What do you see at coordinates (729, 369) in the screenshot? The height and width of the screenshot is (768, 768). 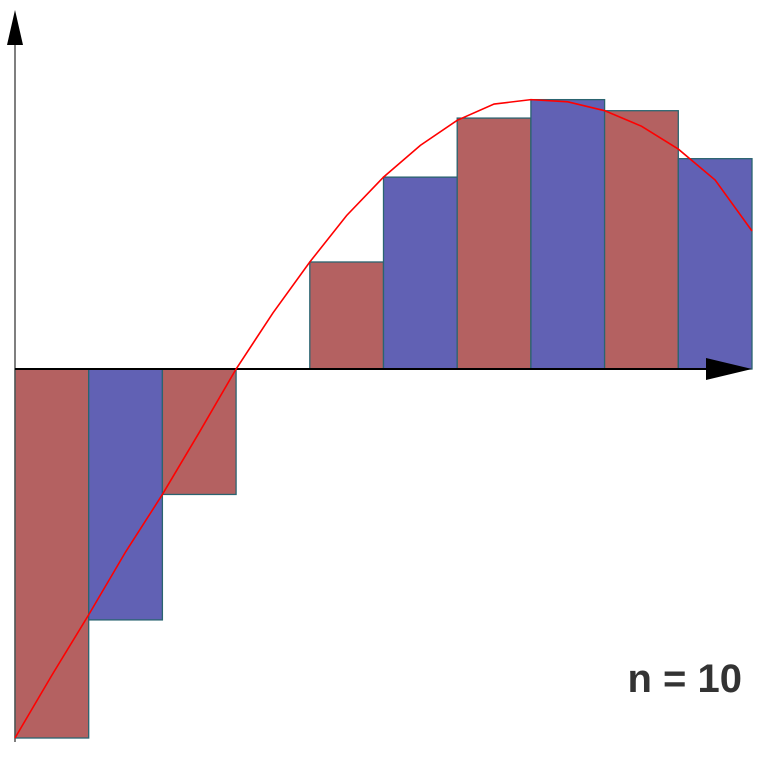 I see `x-axis-arrow` at bounding box center [729, 369].